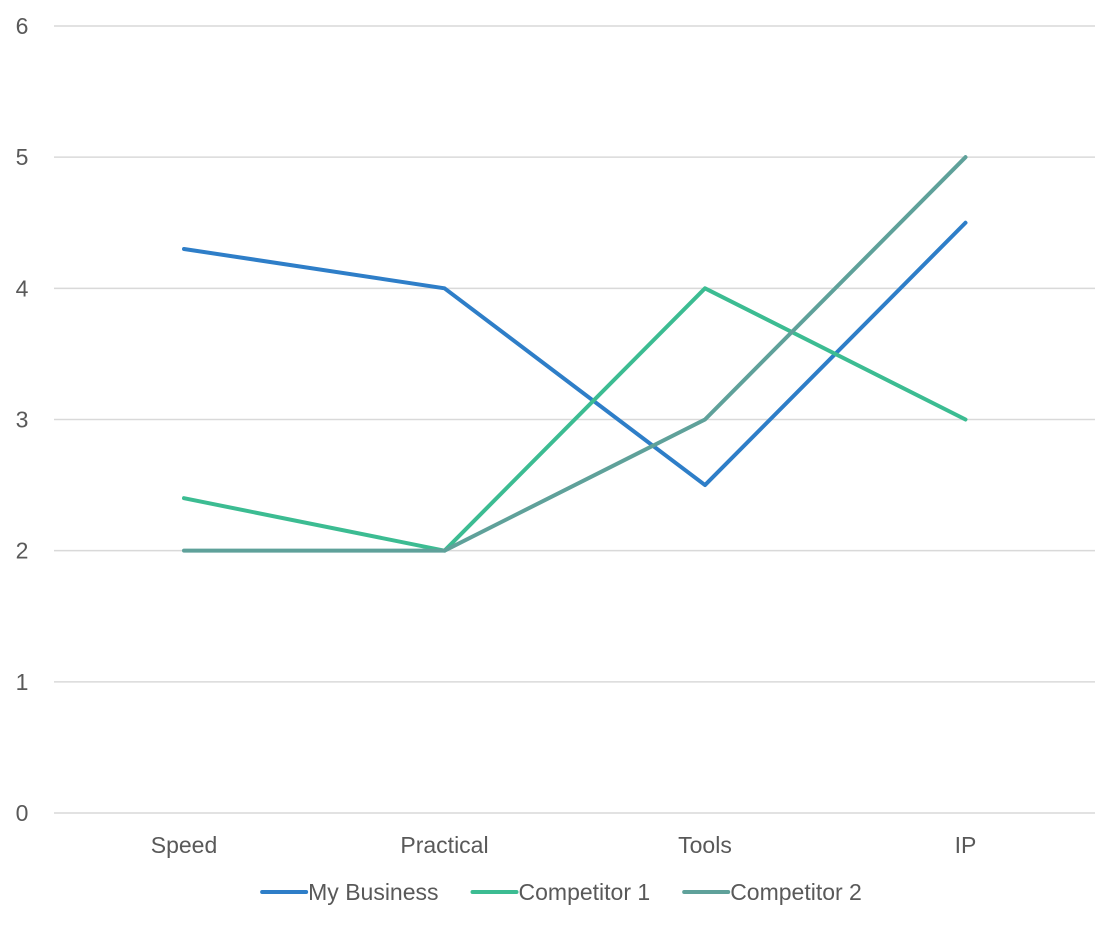 This screenshot has height=927, width=1116. I want to click on y-tick-label: 5, so click(22, 157).